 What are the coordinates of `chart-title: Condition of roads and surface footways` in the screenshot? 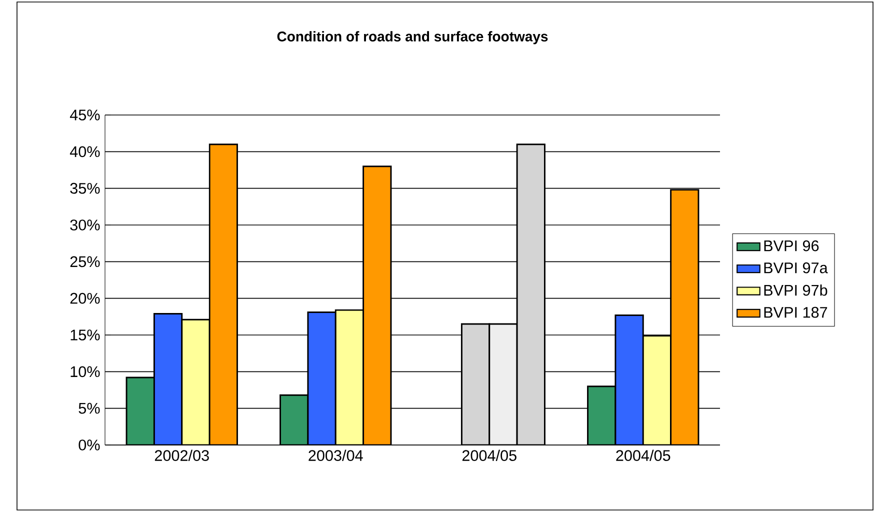 It's located at (412, 37).